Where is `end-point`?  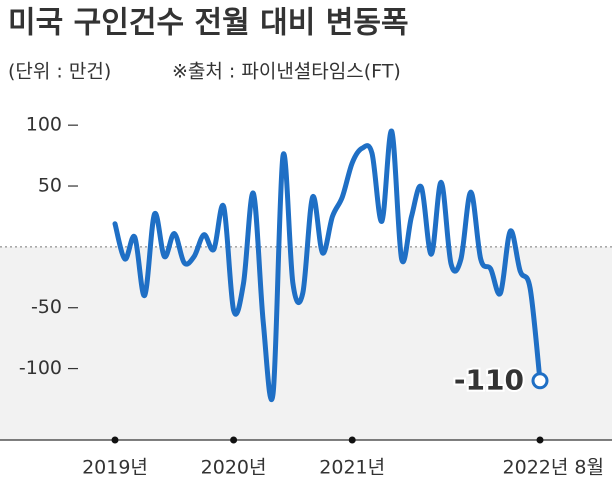
end-point is located at coordinates (540, 381).